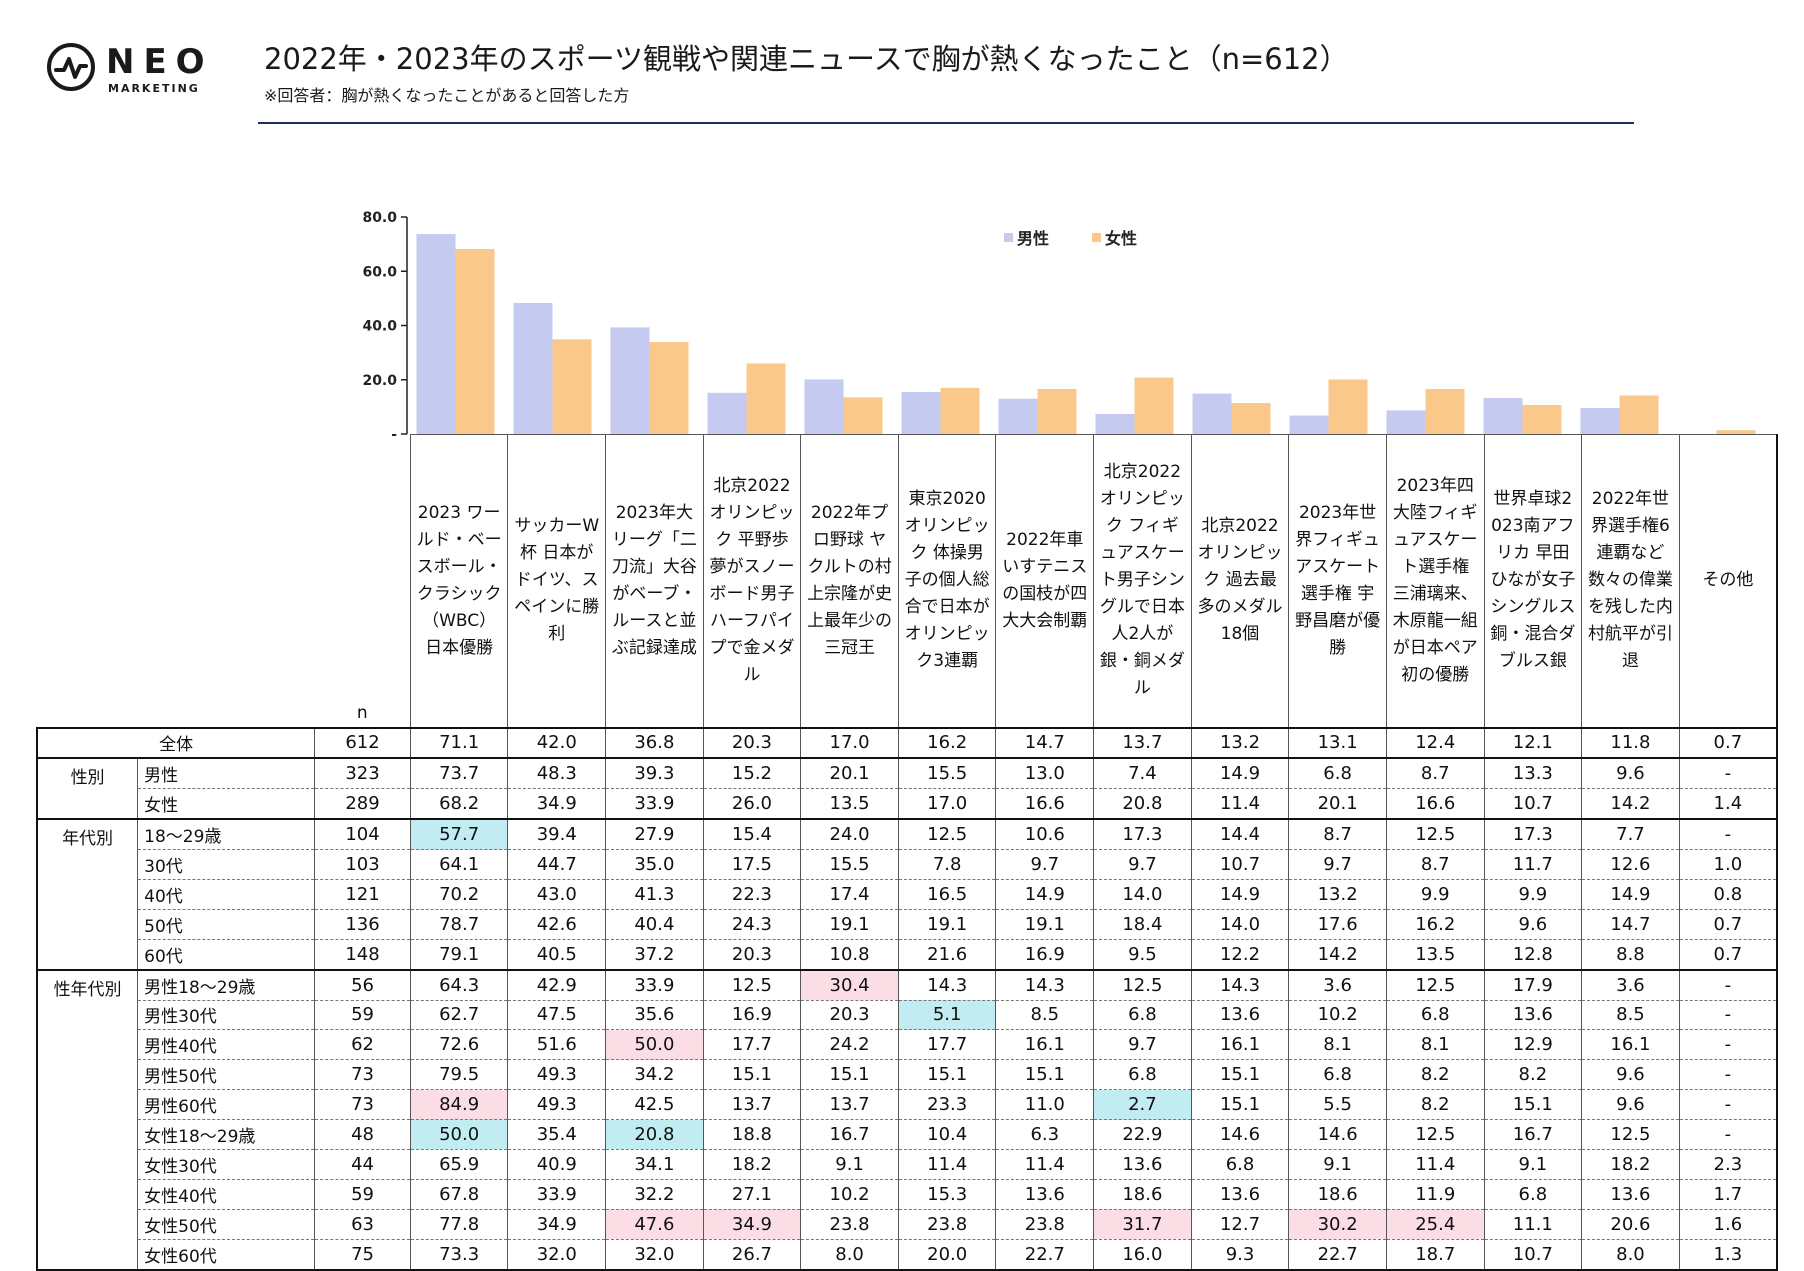 The height and width of the screenshot is (1271, 1804). What do you see at coordinates (362, 864) in the screenshot?
I see `row-n: 103` at bounding box center [362, 864].